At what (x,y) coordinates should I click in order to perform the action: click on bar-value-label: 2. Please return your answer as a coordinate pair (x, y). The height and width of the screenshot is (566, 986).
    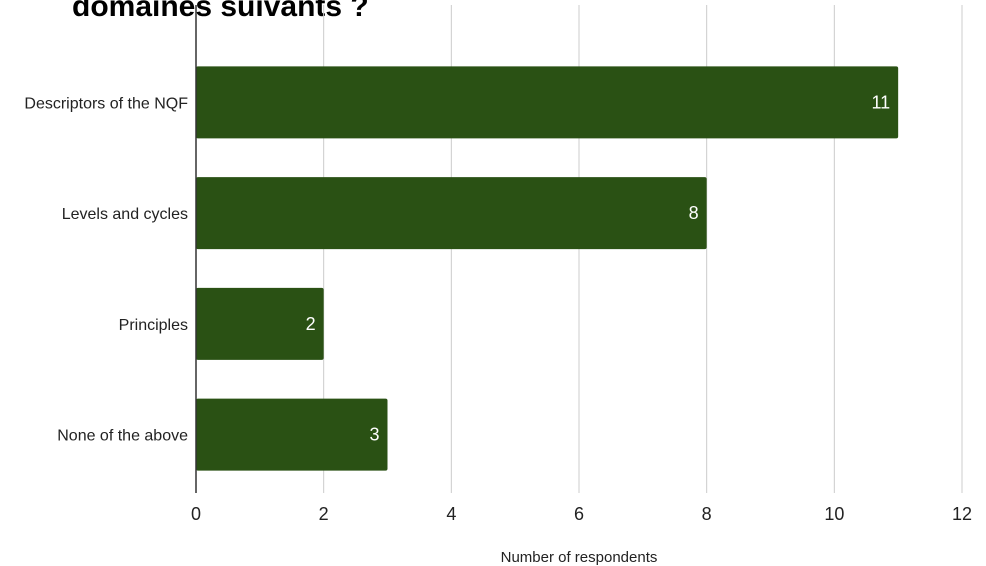
    Looking at the image, I should click on (311, 324).